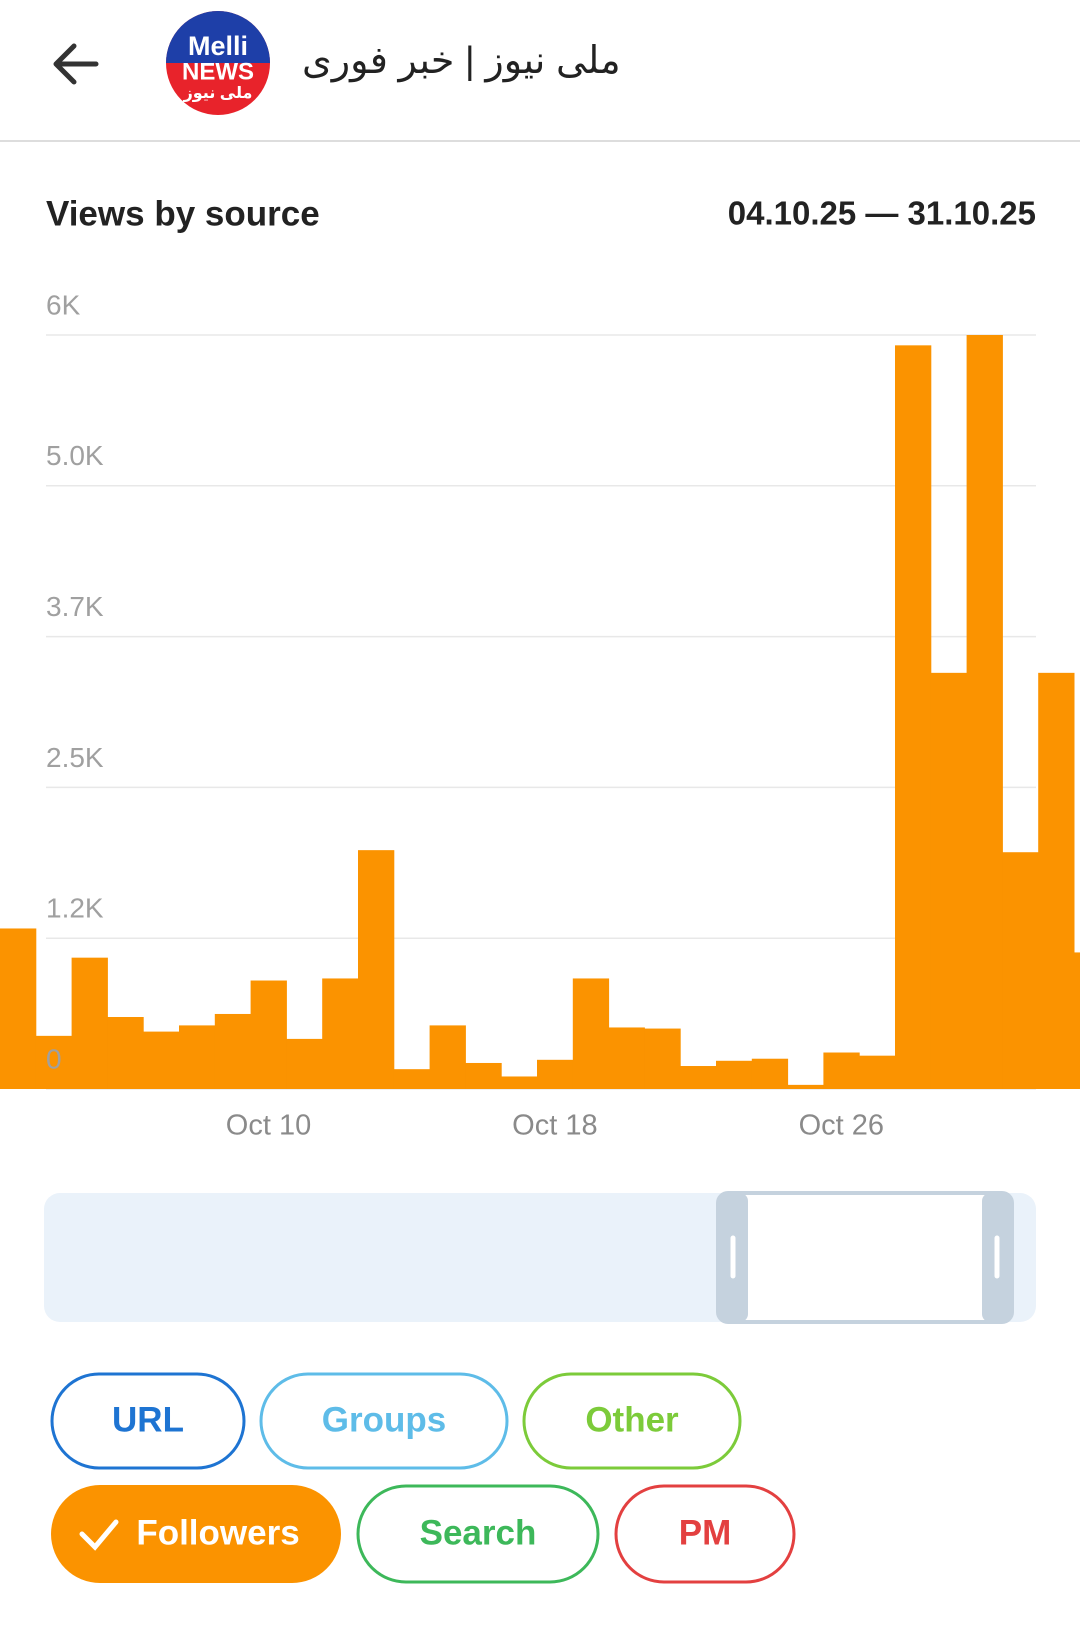 The width and height of the screenshot is (1080, 1636). I want to click on logo-text: NEWS, so click(218, 71).